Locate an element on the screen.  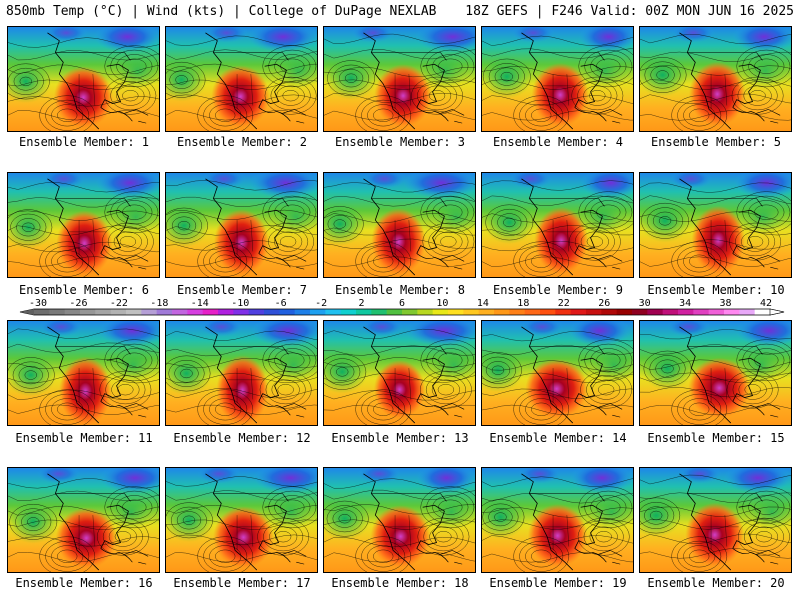
colorbar-right-arrow is located at coordinates (777, 312).